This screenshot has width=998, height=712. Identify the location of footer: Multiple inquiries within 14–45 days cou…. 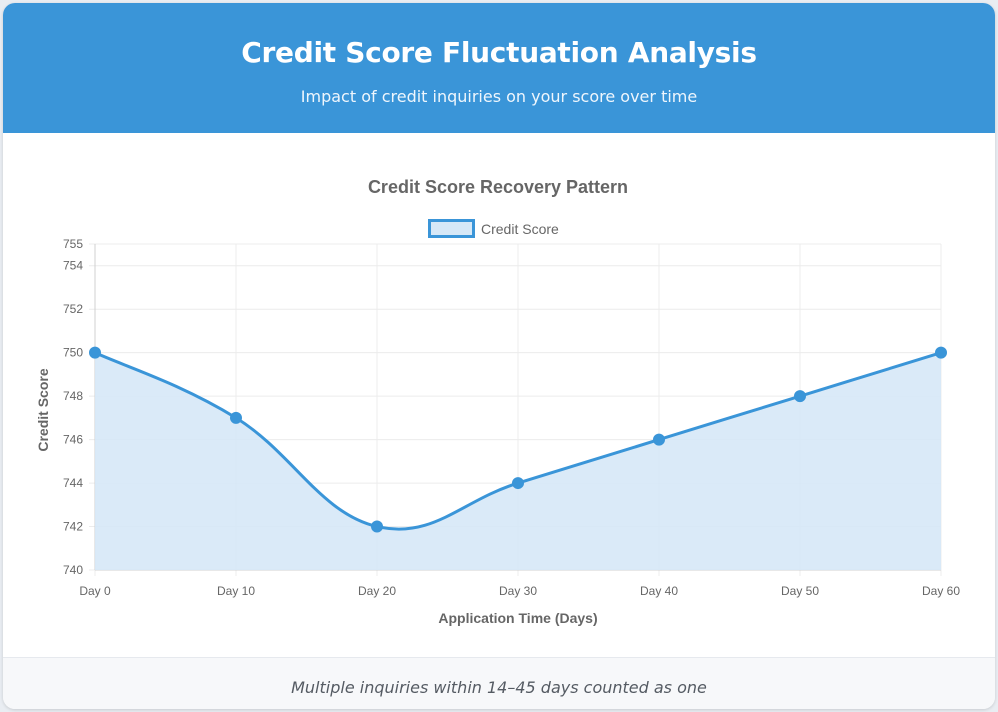
(499, 683).